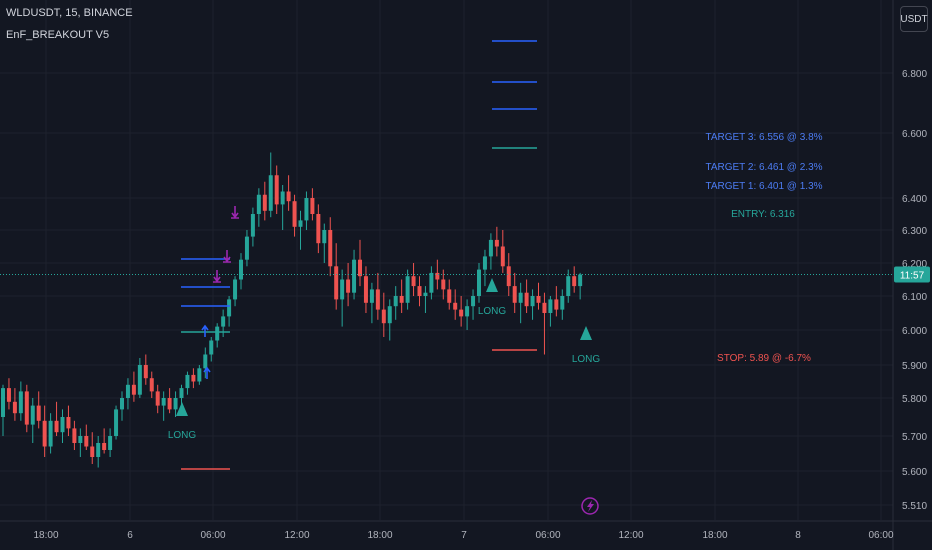  What do you see at coordinates (914, 231) in the screenshot?
I see `y-tick-label: 6.300` at bounding box center [914, 231].